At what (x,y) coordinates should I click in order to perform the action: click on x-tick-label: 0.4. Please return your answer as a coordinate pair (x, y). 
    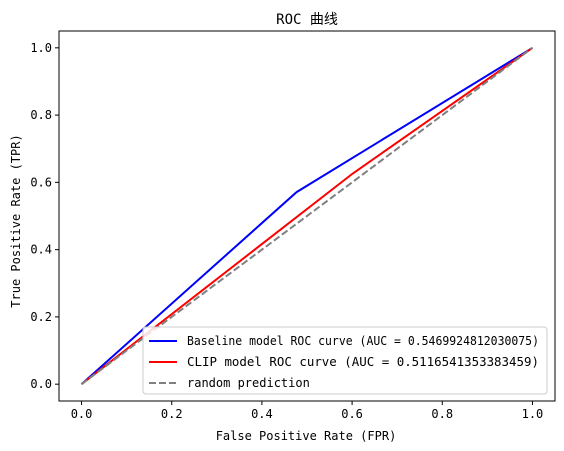
    Looking at the image, I should click on (262, 414).